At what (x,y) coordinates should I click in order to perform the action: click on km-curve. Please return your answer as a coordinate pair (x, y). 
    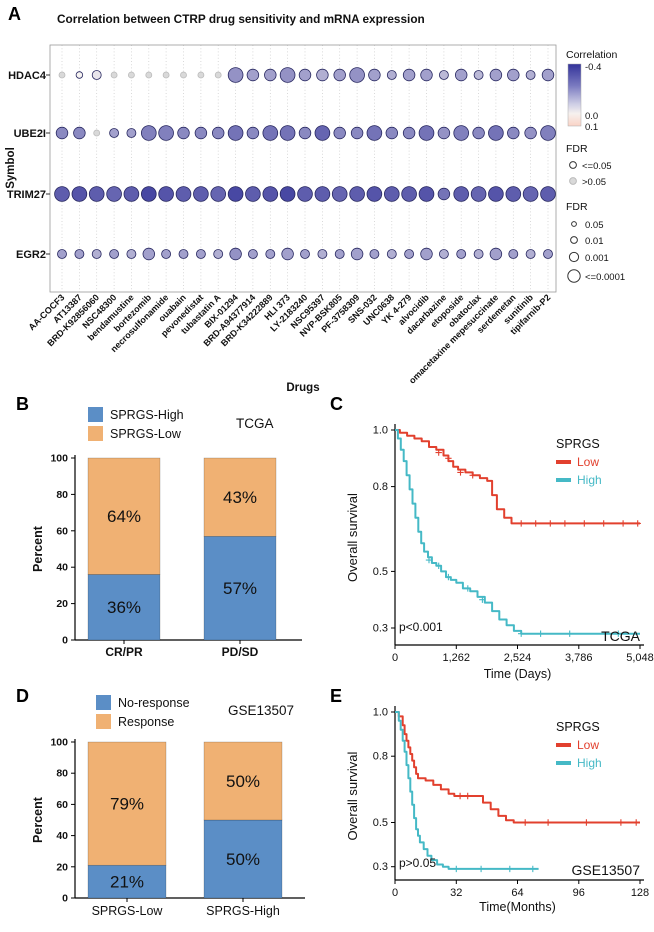
    Looking at the image, I should click on (467, 790).